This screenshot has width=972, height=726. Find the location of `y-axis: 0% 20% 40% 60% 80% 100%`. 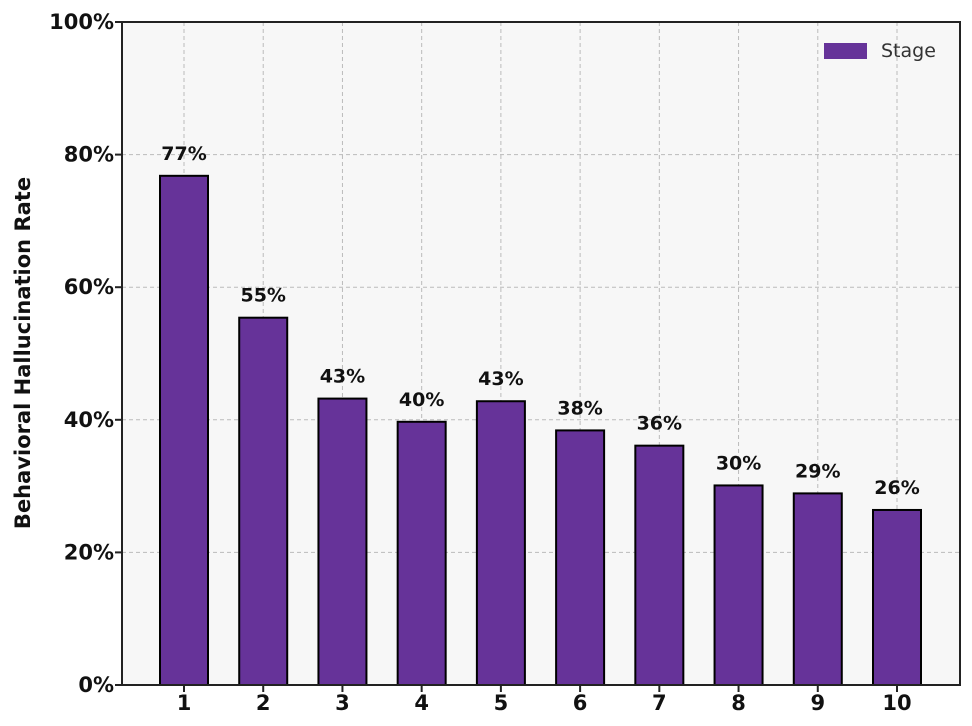

y-axis: 0% 20% 40% 60% 80% 100% is located at coordinates (85, 353).